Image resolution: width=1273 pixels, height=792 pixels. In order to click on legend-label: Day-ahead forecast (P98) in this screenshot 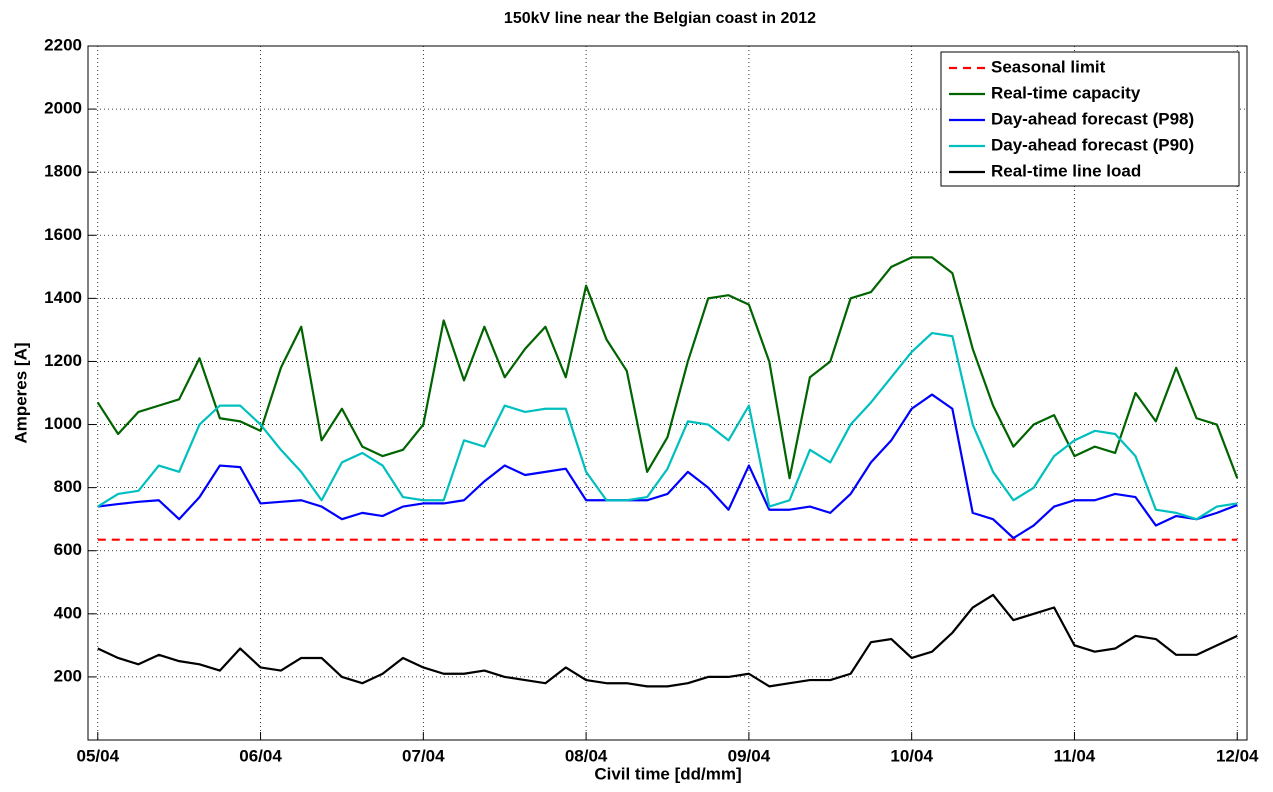, I will do `click(1092, 118)`.